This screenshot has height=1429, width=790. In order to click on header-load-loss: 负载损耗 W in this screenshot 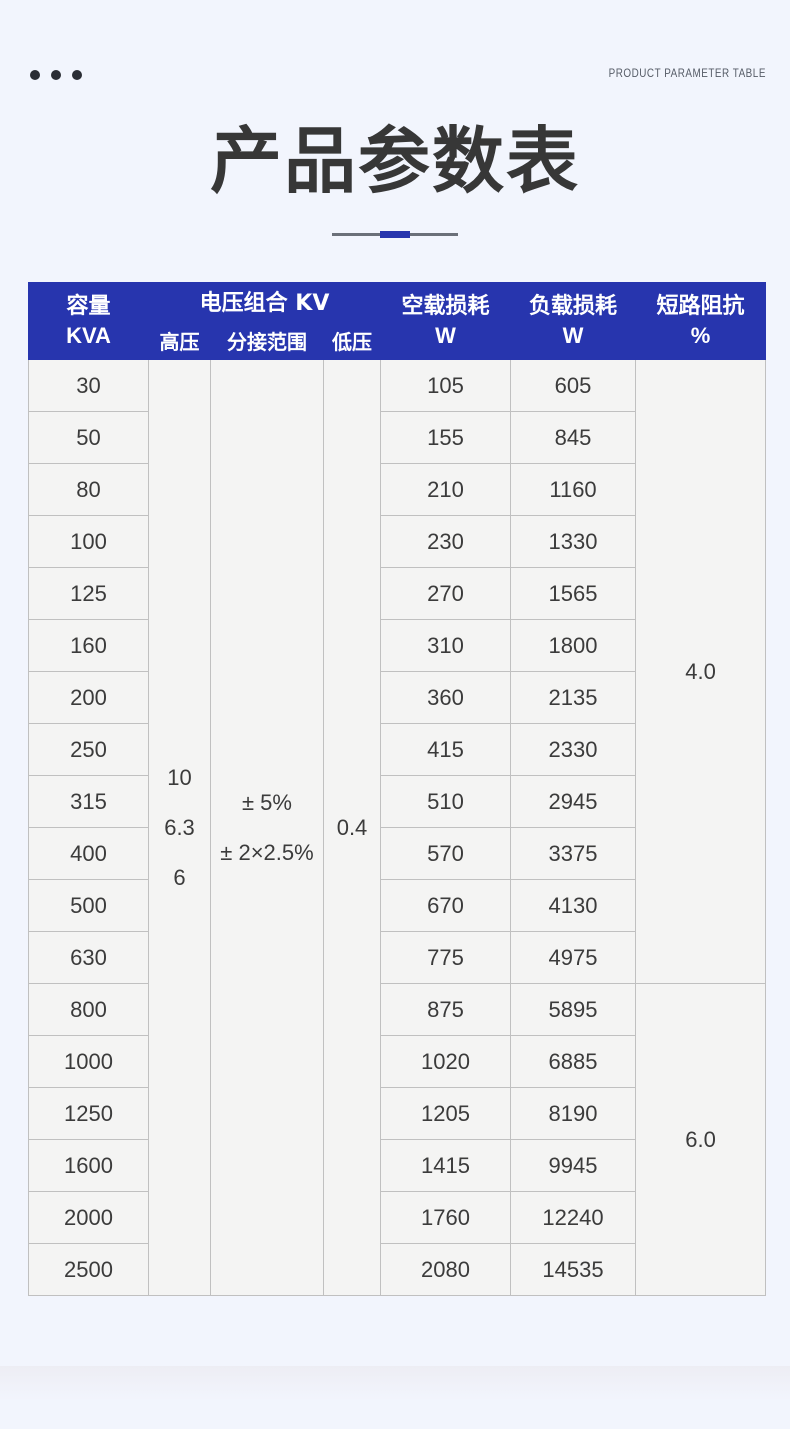, I will do `click(573, 321)`.